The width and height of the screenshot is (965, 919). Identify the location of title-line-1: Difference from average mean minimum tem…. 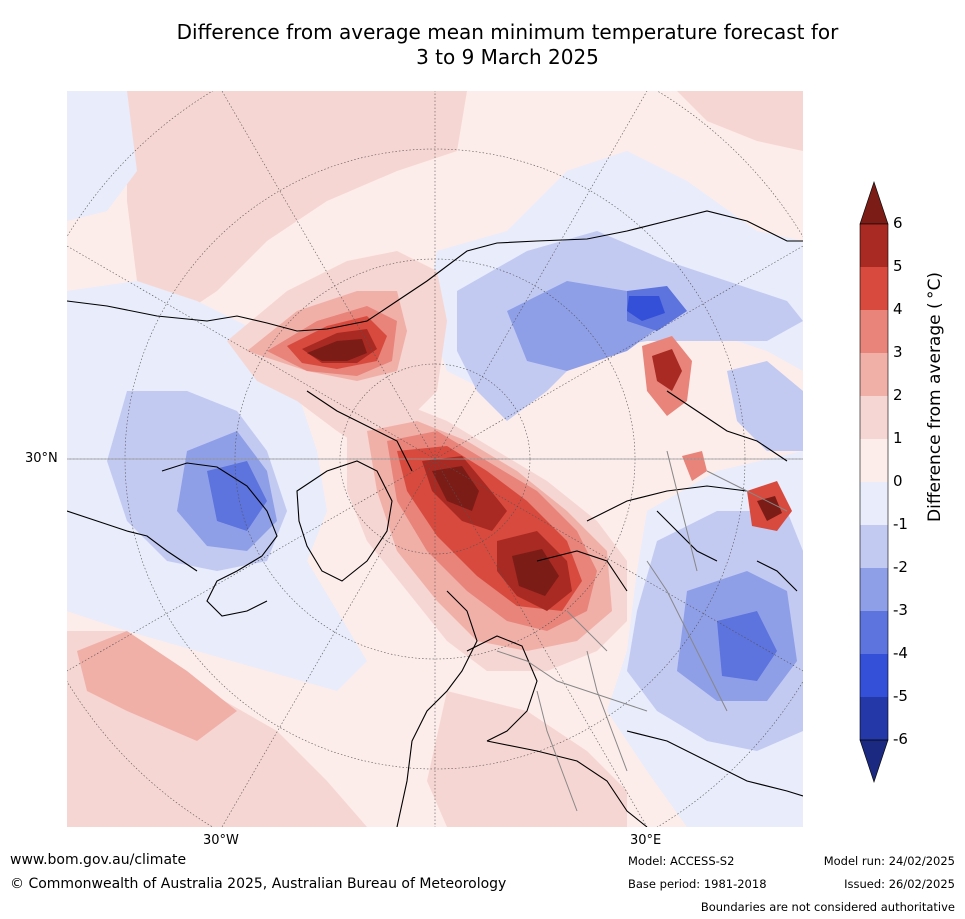
(507, 32).